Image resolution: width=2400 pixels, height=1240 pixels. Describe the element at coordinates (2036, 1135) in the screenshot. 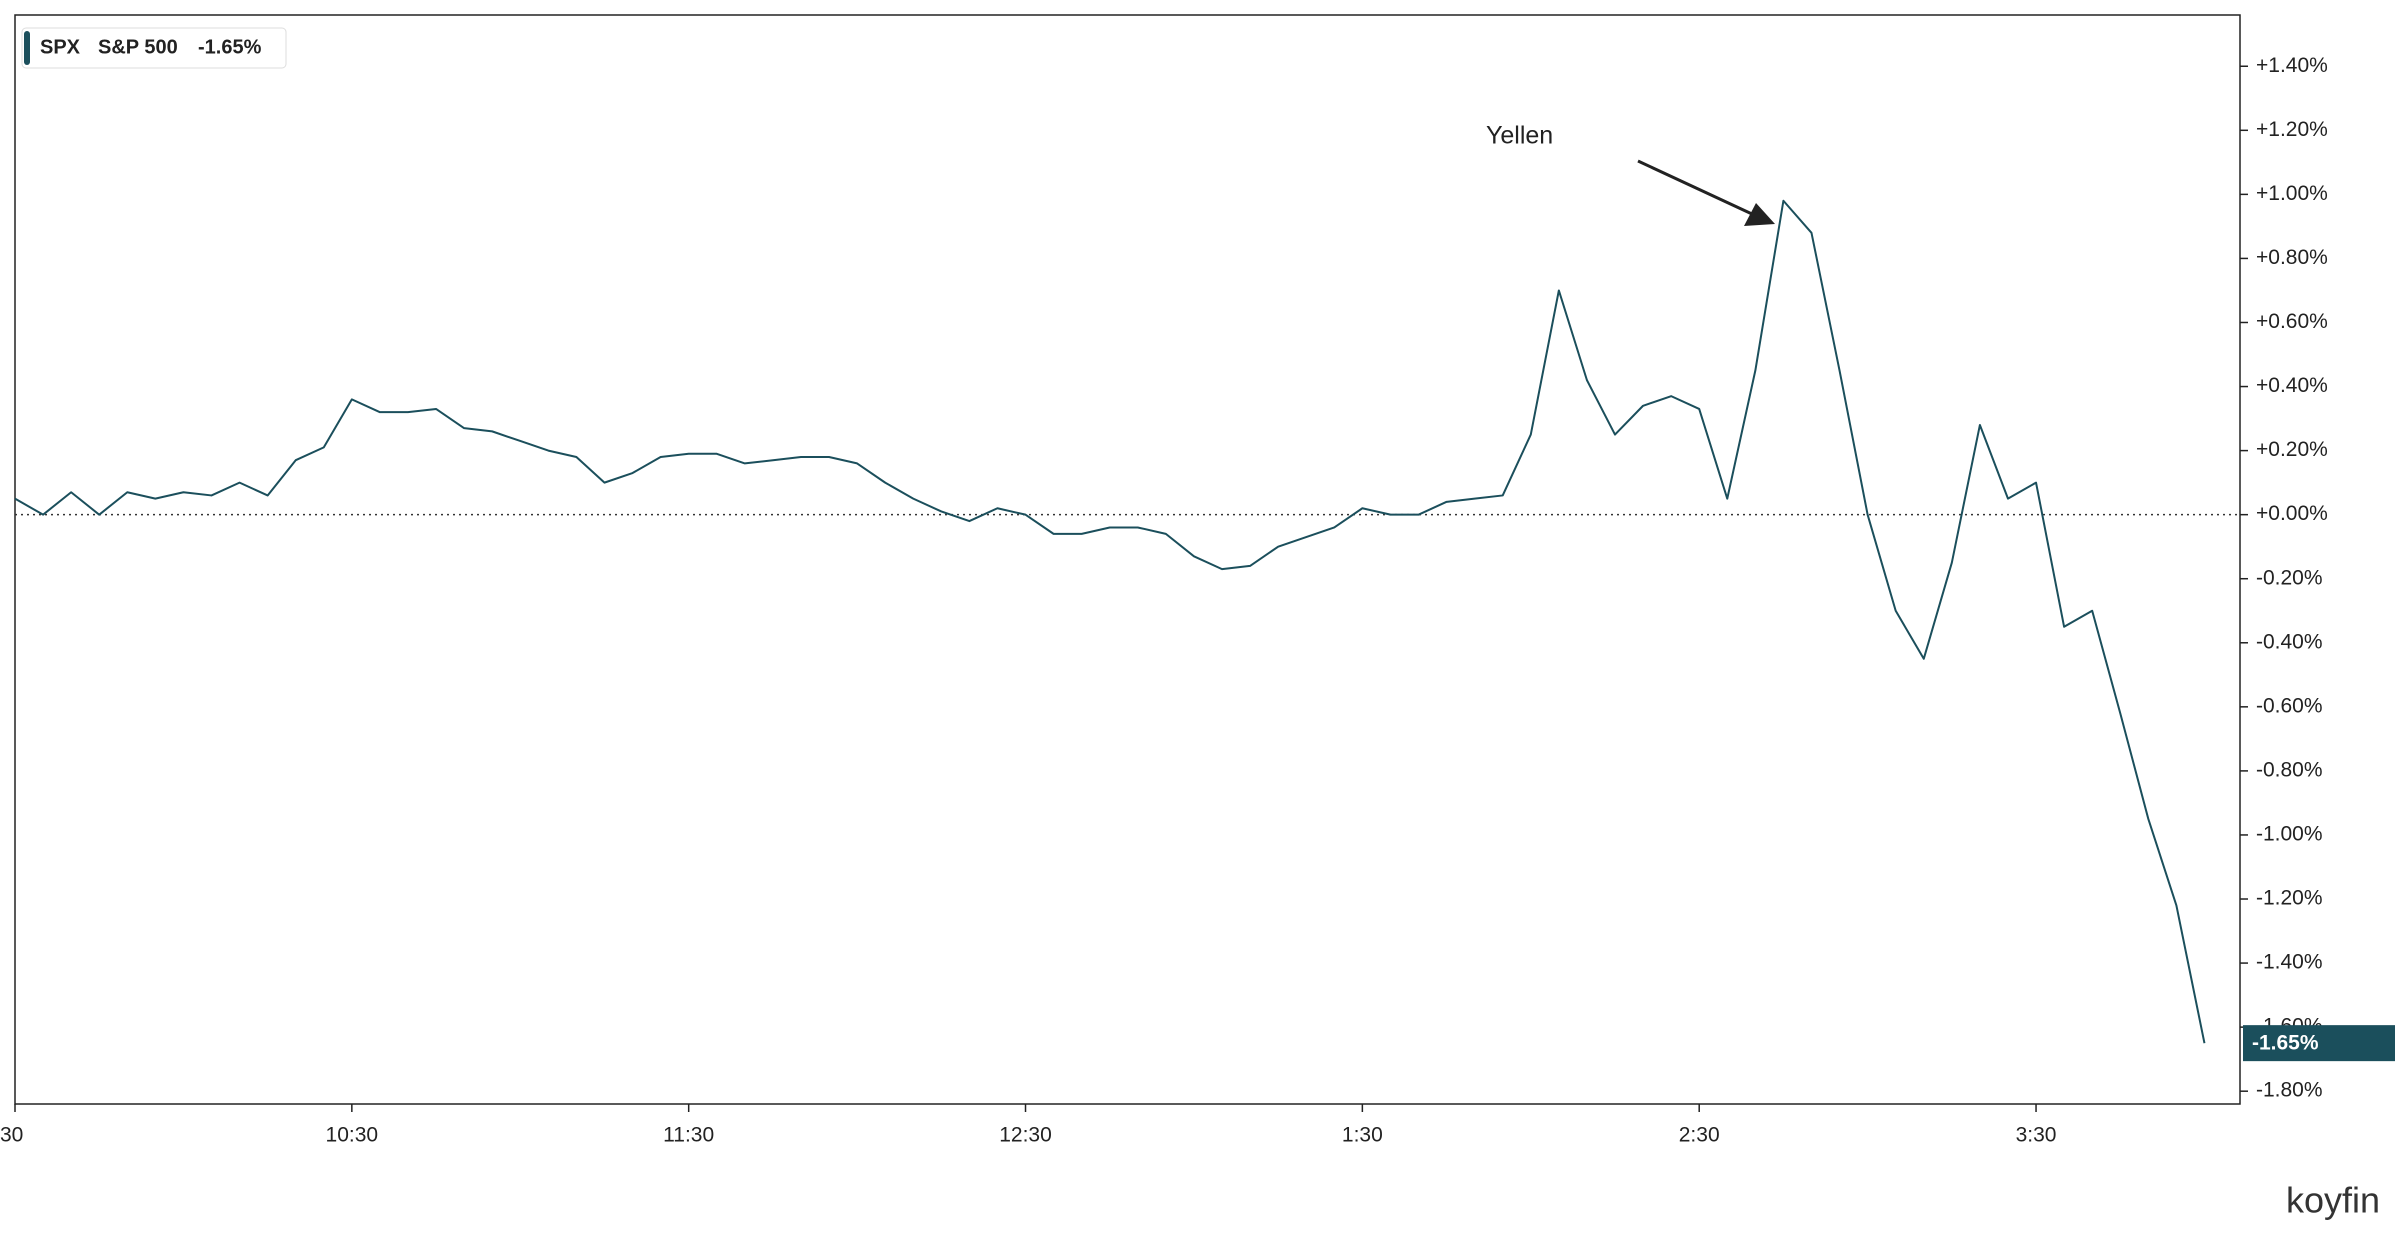

I see `x-tick-label: 3:30` at that location.